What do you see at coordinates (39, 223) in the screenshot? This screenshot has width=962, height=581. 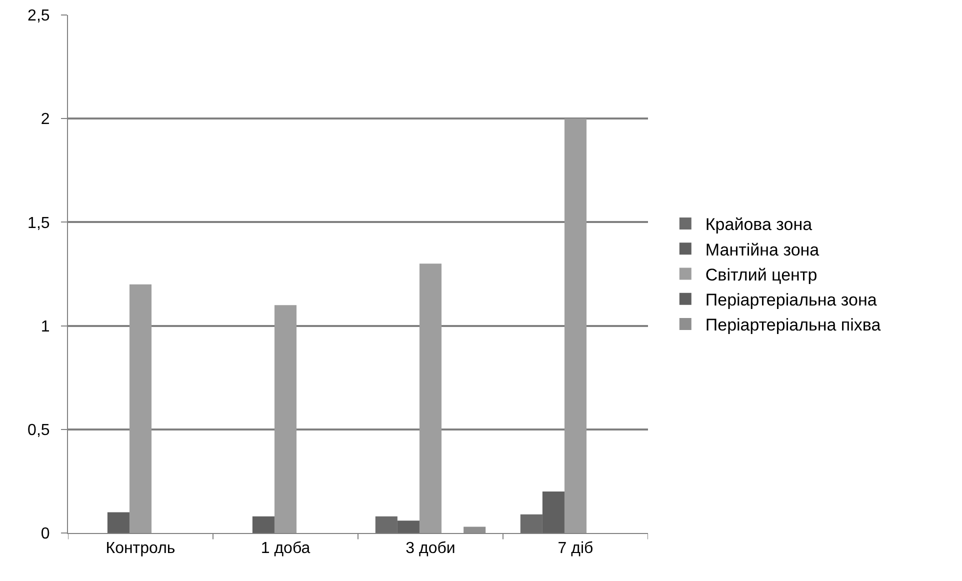 I see `y-tick-label: 1,5` at bounding box center [39, 223].